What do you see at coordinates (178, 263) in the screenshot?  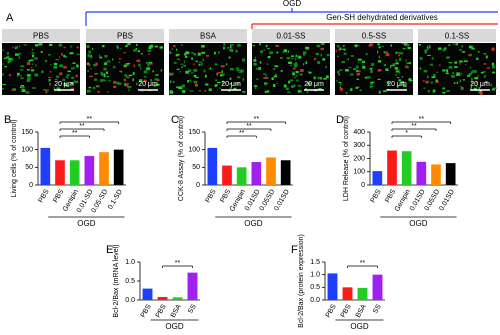 I see `sig-label: **` at bounding box center [178, 263].